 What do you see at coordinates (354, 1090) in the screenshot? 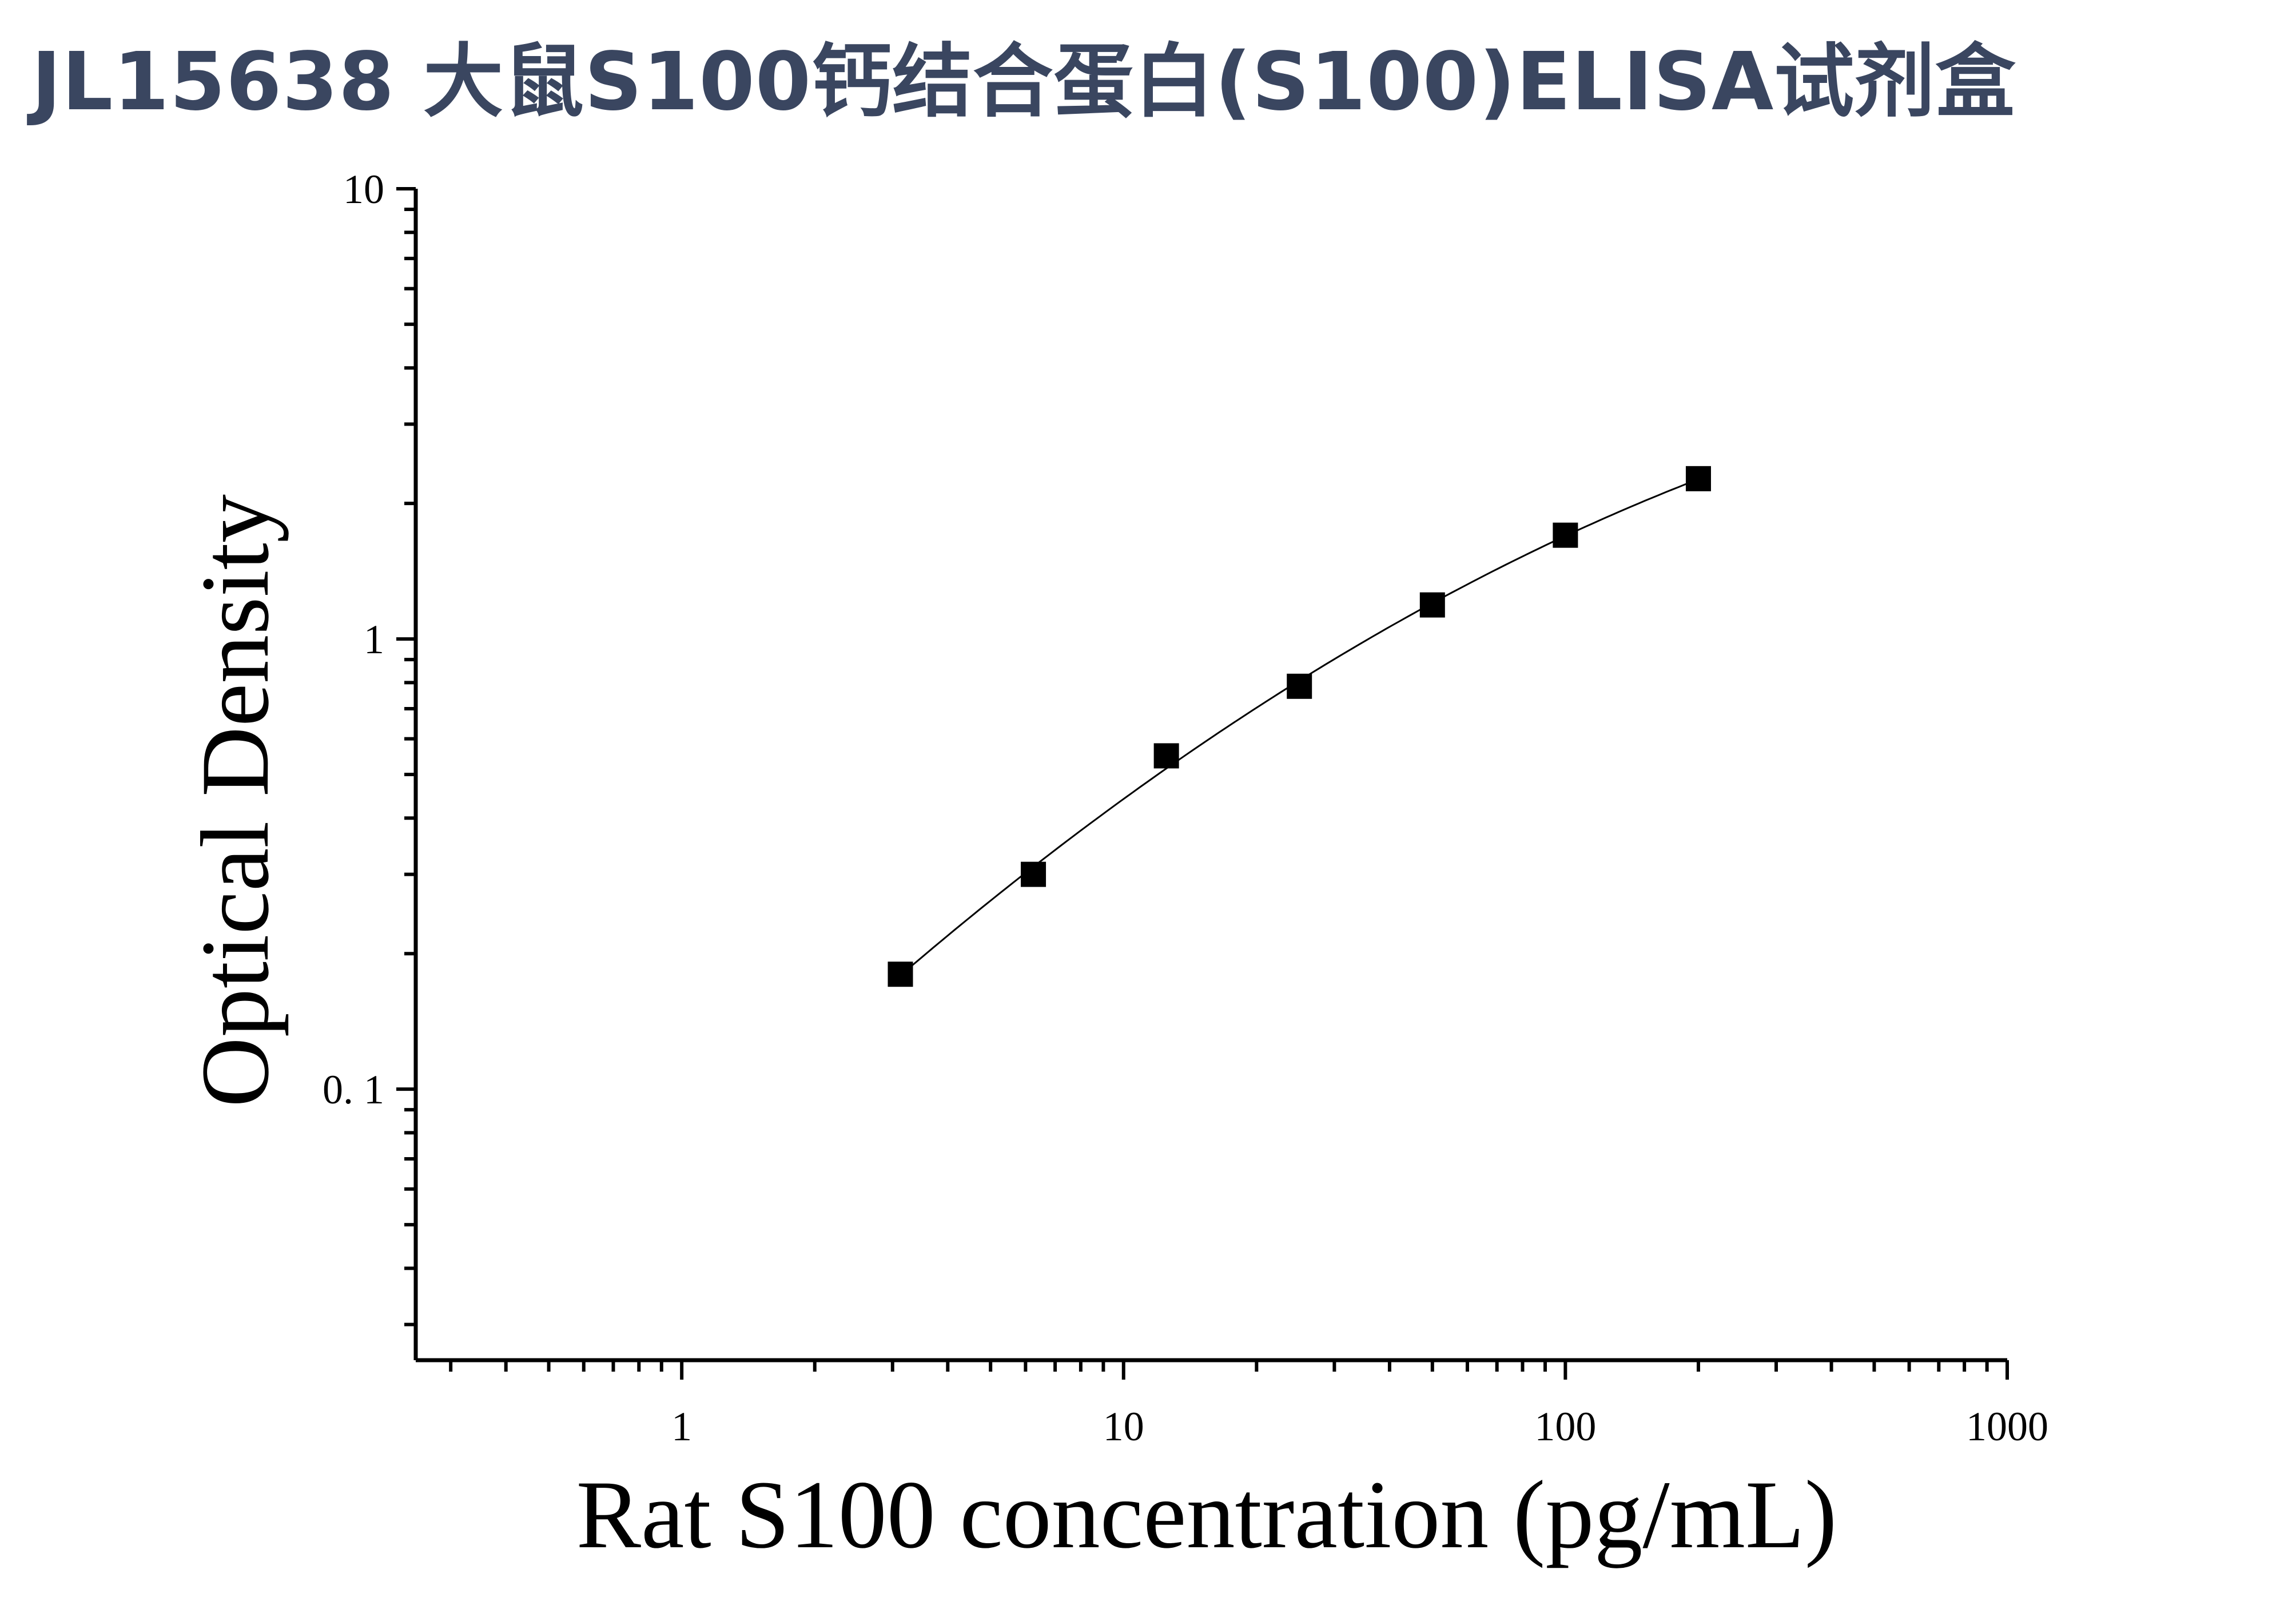
I see `y-tick-label: 0. 1` at bounding box center [354, 1090].